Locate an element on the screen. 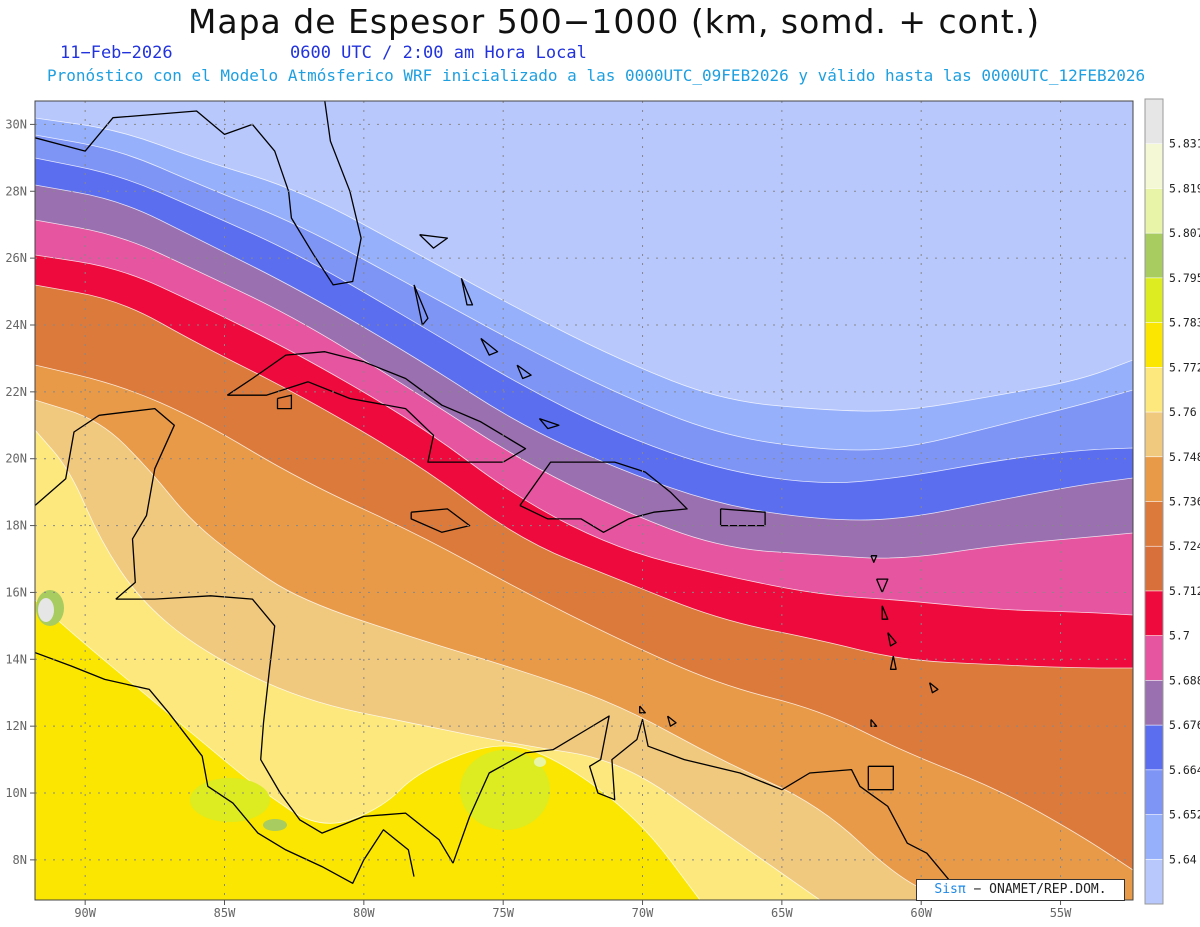 The height and width of the screenshot is (927, 1200). lat-label: 22N is located at coordinates (16, 392).